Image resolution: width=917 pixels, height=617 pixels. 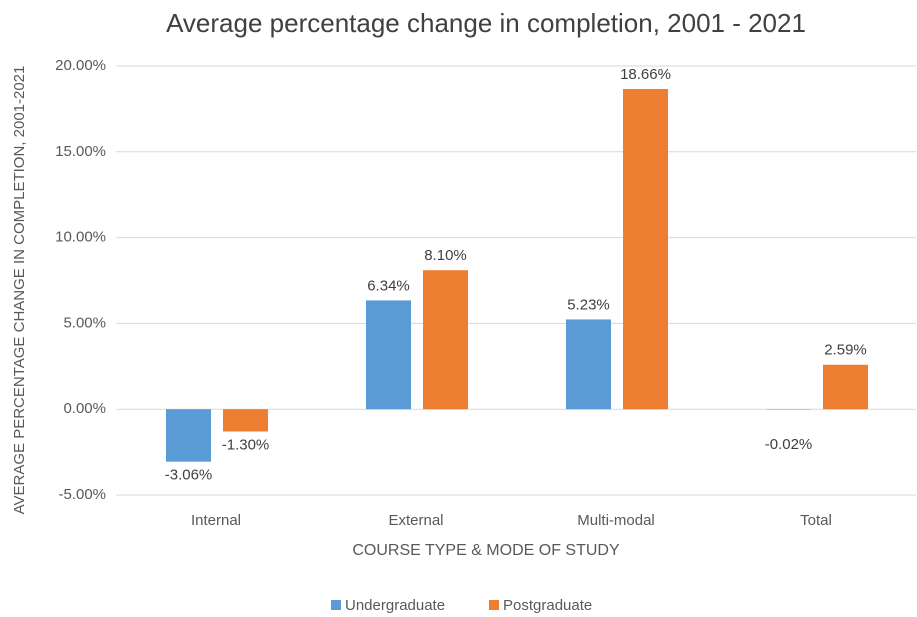 I want to click on data-label: 8.10%, so click(x=445, y=255).